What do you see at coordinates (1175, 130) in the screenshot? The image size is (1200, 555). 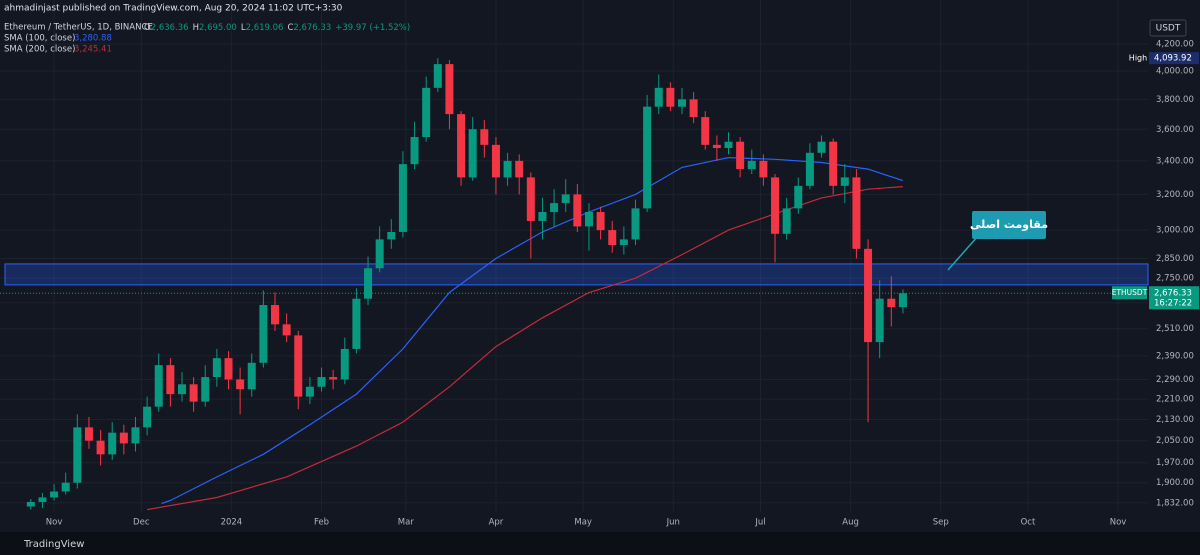 I see `y-tick-label: 3,600.00` at bounding box center [1175, 130].